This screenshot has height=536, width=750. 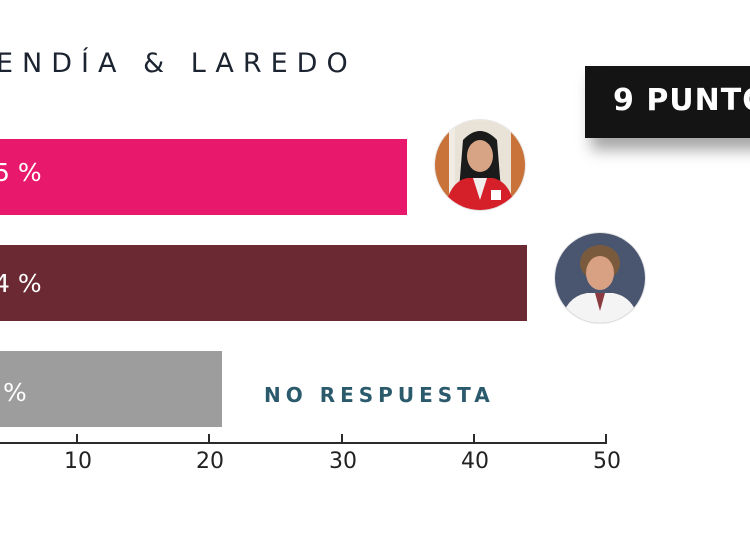 What do you see at coordinates (21, 172) in the screenshot?
I see `bar-1-value-label: 5 %` at bounding box center [21, 172].